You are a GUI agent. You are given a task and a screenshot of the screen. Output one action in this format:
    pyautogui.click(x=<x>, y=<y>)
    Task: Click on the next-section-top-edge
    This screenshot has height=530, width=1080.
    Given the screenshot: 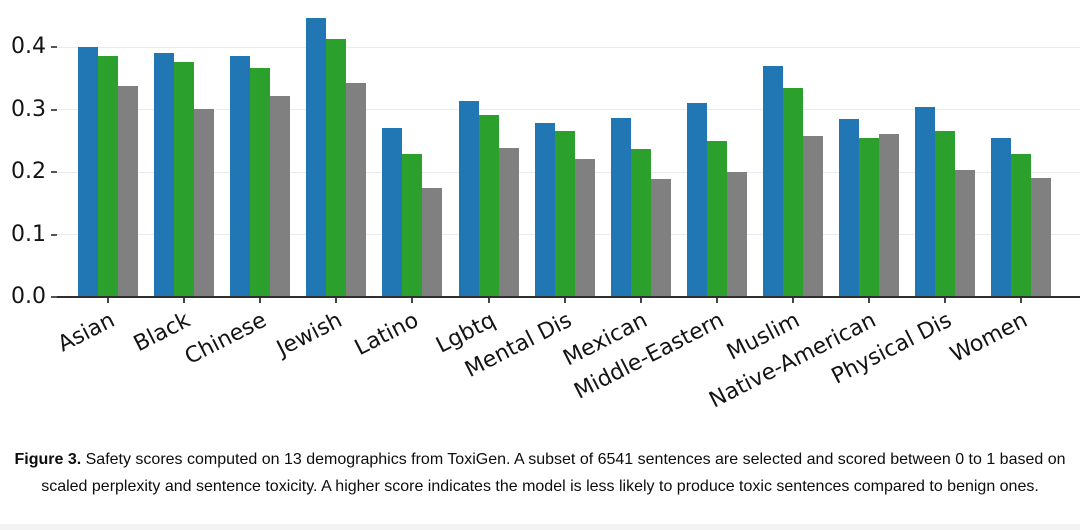 What is the action you would take?
    pyautogui.click(x=540, y=527)
    